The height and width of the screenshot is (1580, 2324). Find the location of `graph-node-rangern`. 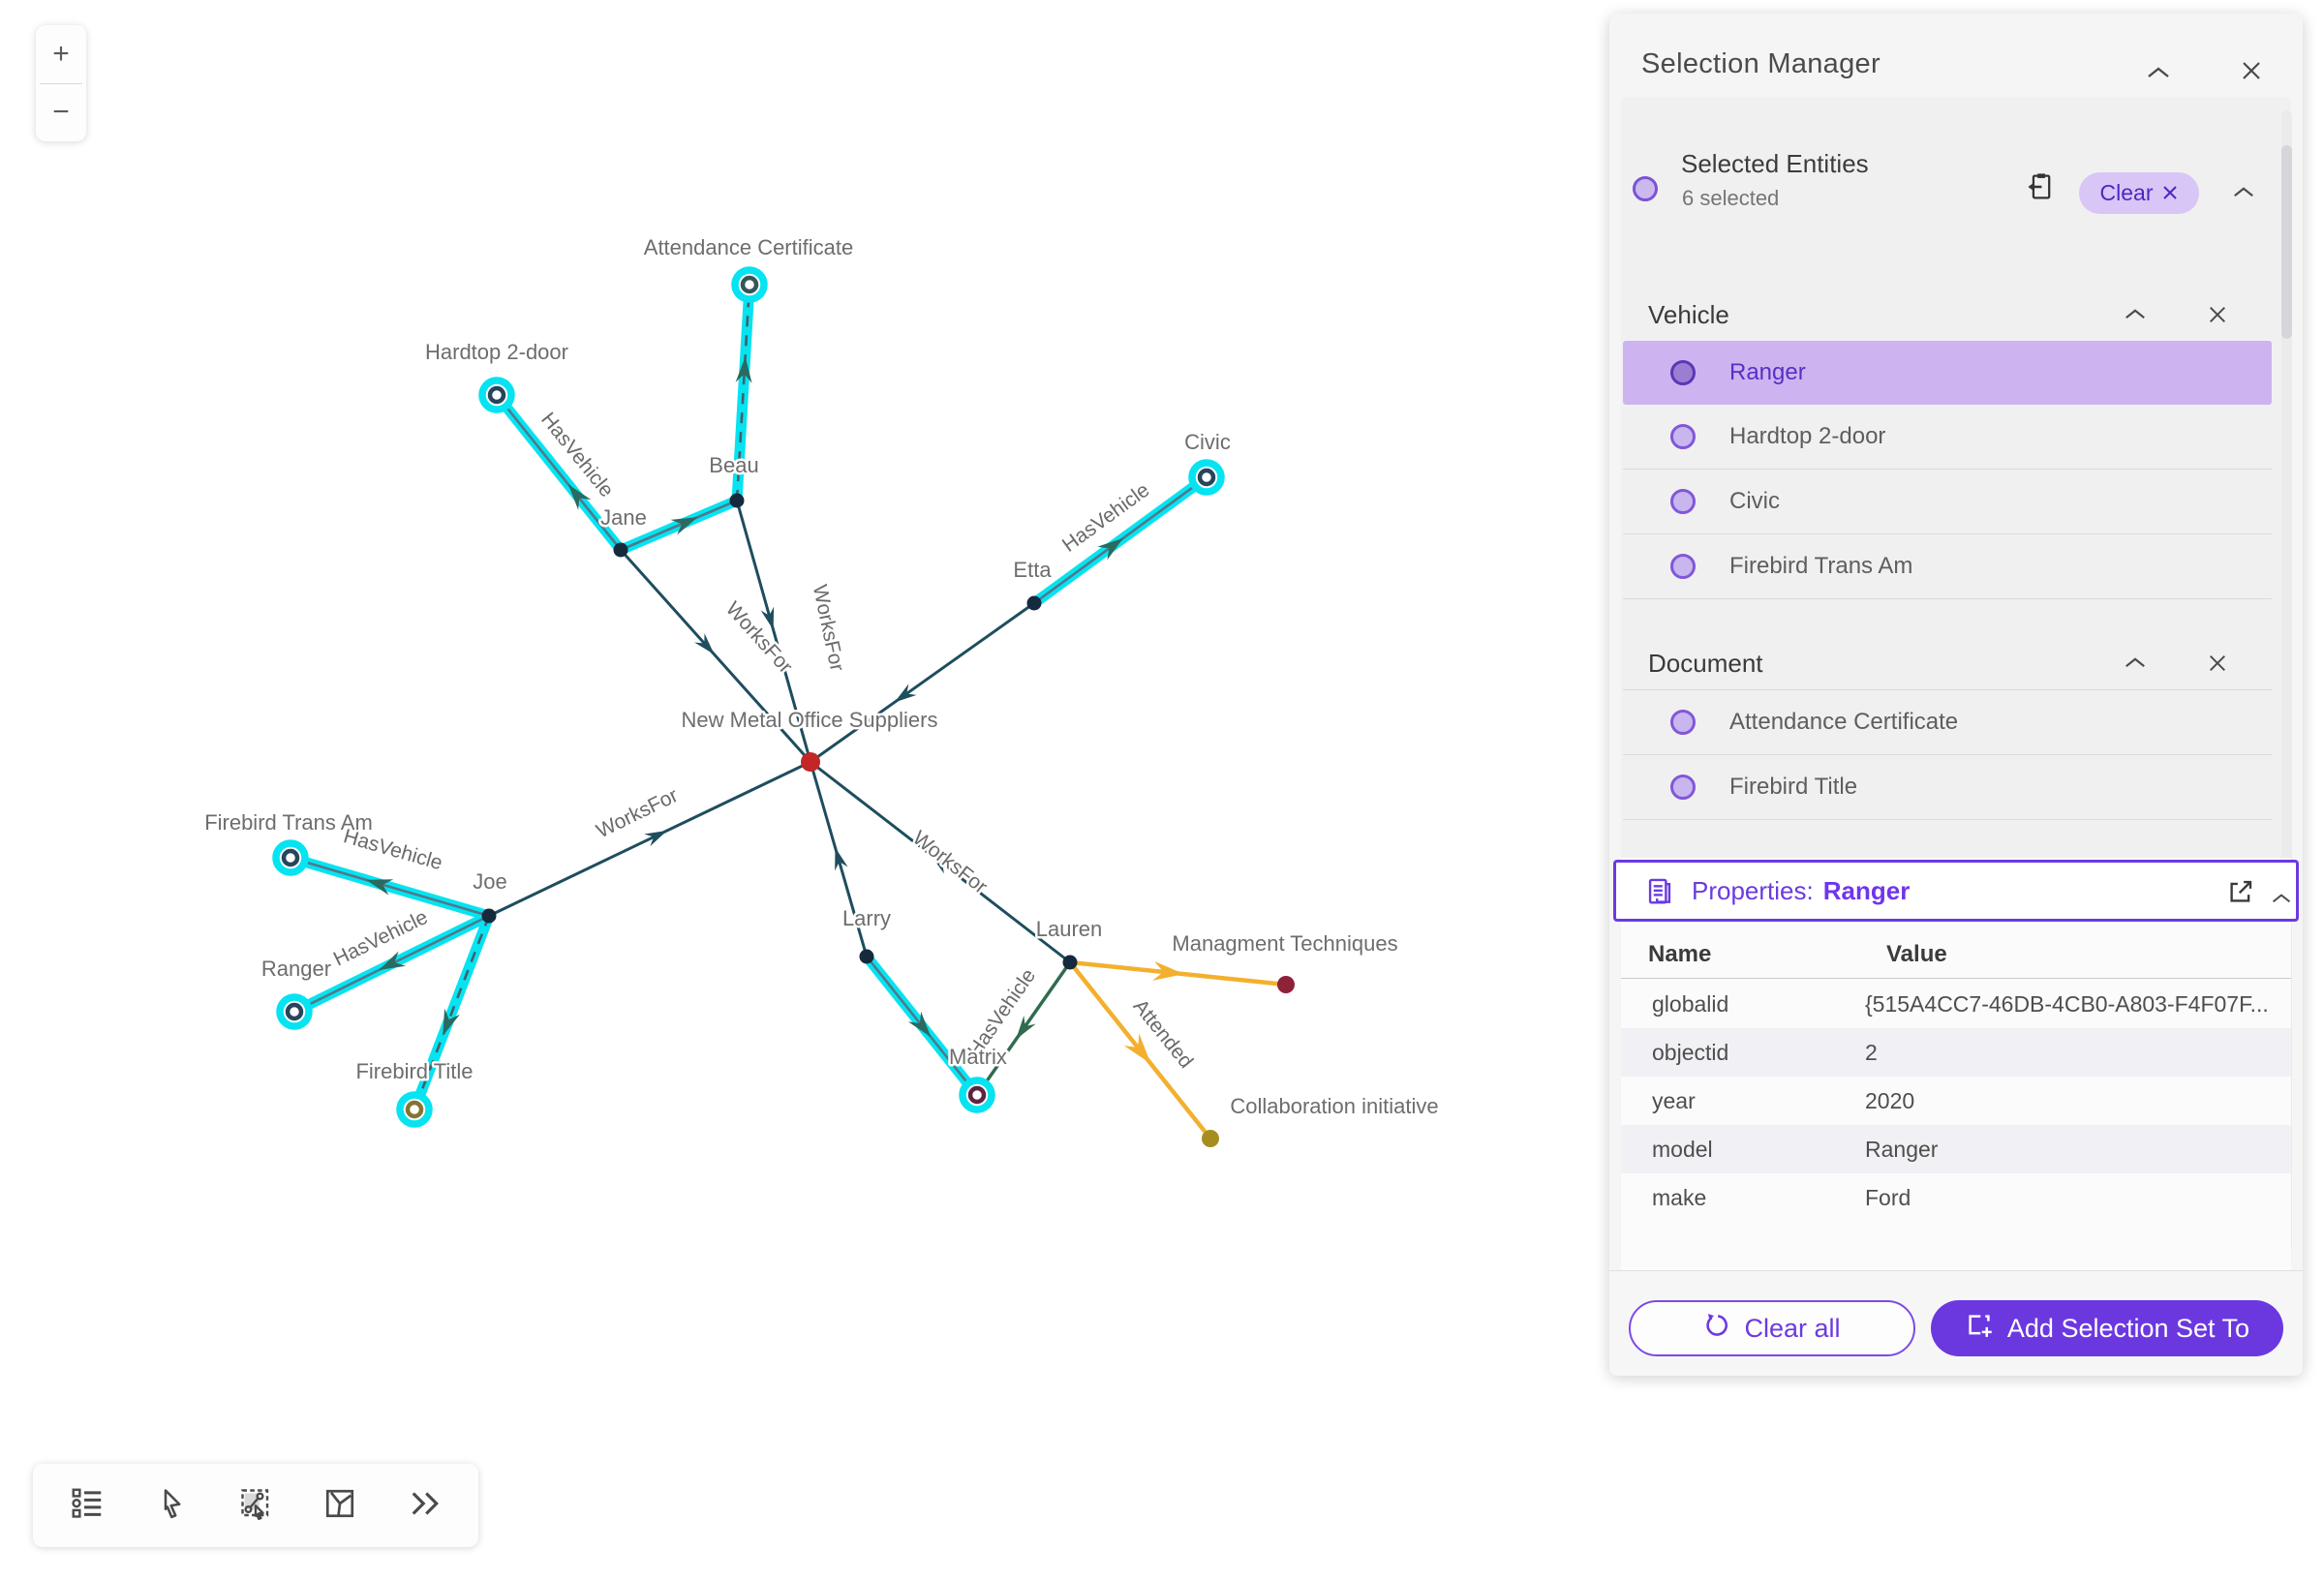

graph-node-rangern is located at coordinates (295, 1011).